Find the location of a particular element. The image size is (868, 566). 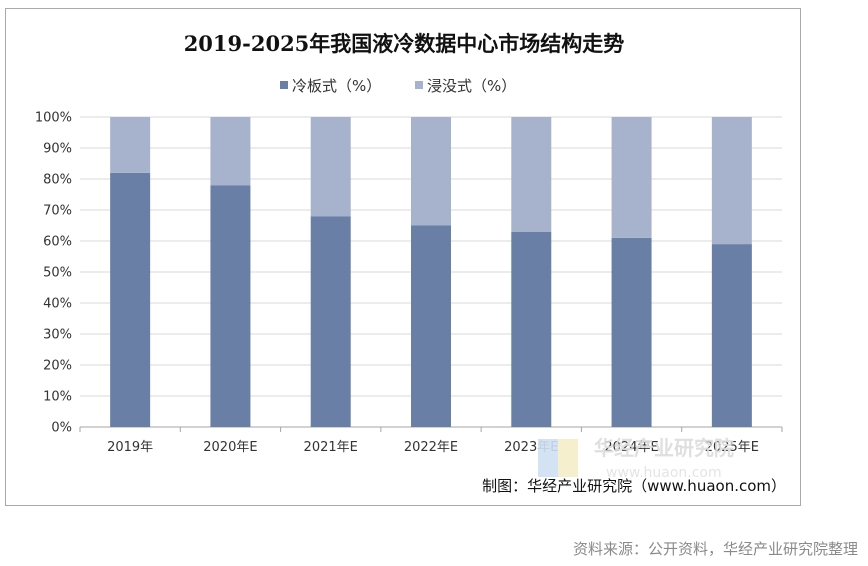

y-axis-ticks: 0% 10% 20% 30% 40% 50% 60% 70% 80% 90% 100% is located at coordinates (53, 273).